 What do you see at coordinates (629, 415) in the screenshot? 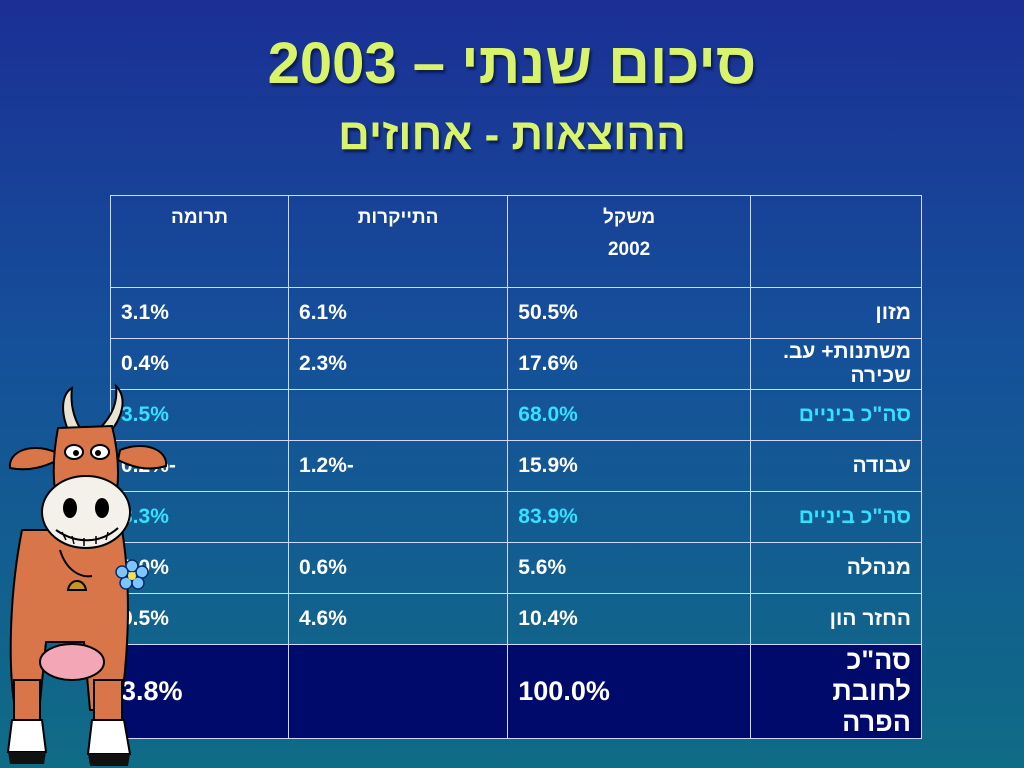
I see `weight-cell: 68.0%` at bounding box center [629, 415].